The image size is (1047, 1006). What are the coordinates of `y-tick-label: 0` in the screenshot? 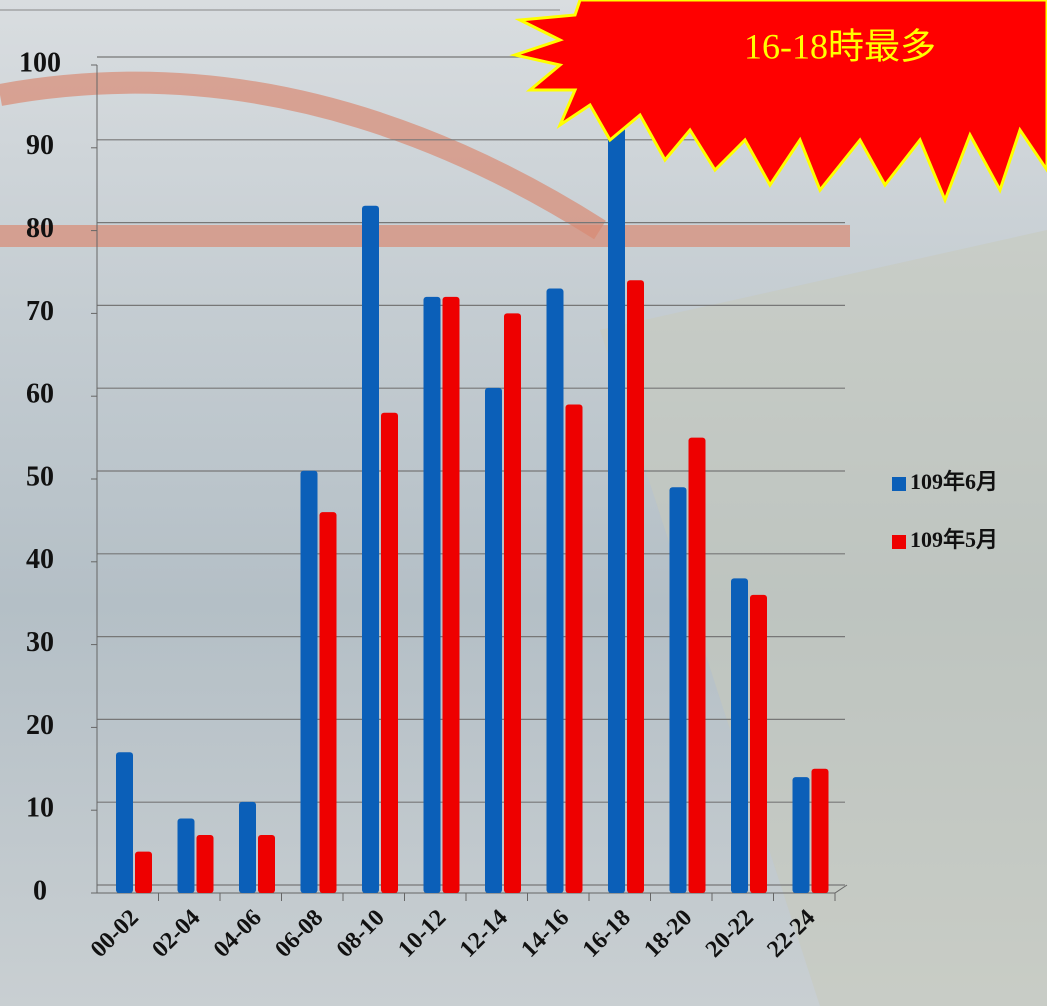 It's located at (40, 890).